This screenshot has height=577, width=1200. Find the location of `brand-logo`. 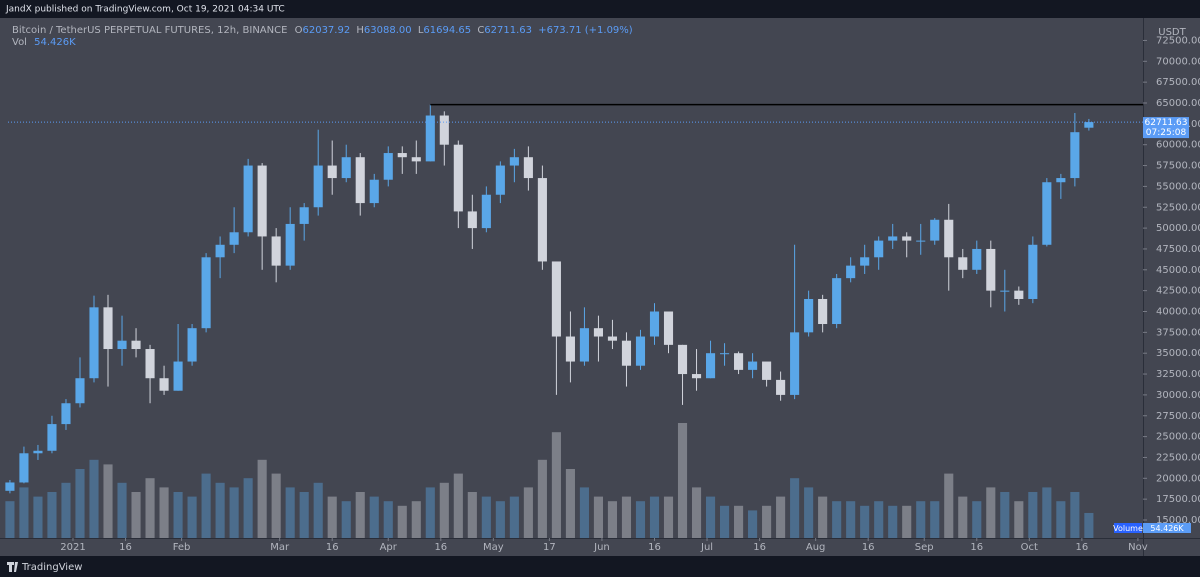

brand-logo is located at coordinates (12, 567).